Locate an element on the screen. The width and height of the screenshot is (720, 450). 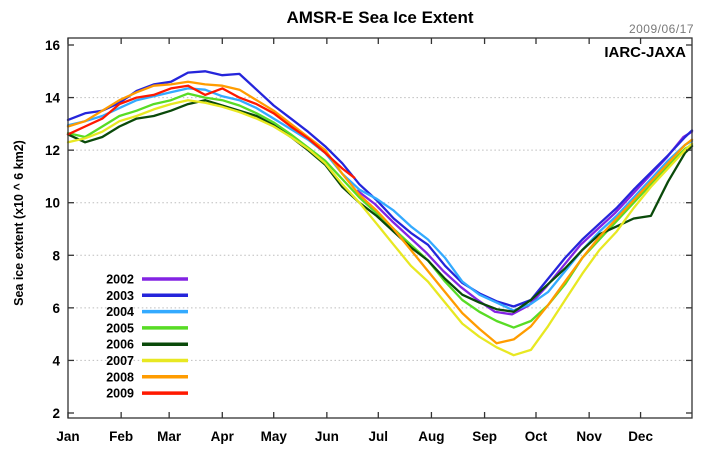
legend-label-2002: 2002 is located at coordinates (120, 280).